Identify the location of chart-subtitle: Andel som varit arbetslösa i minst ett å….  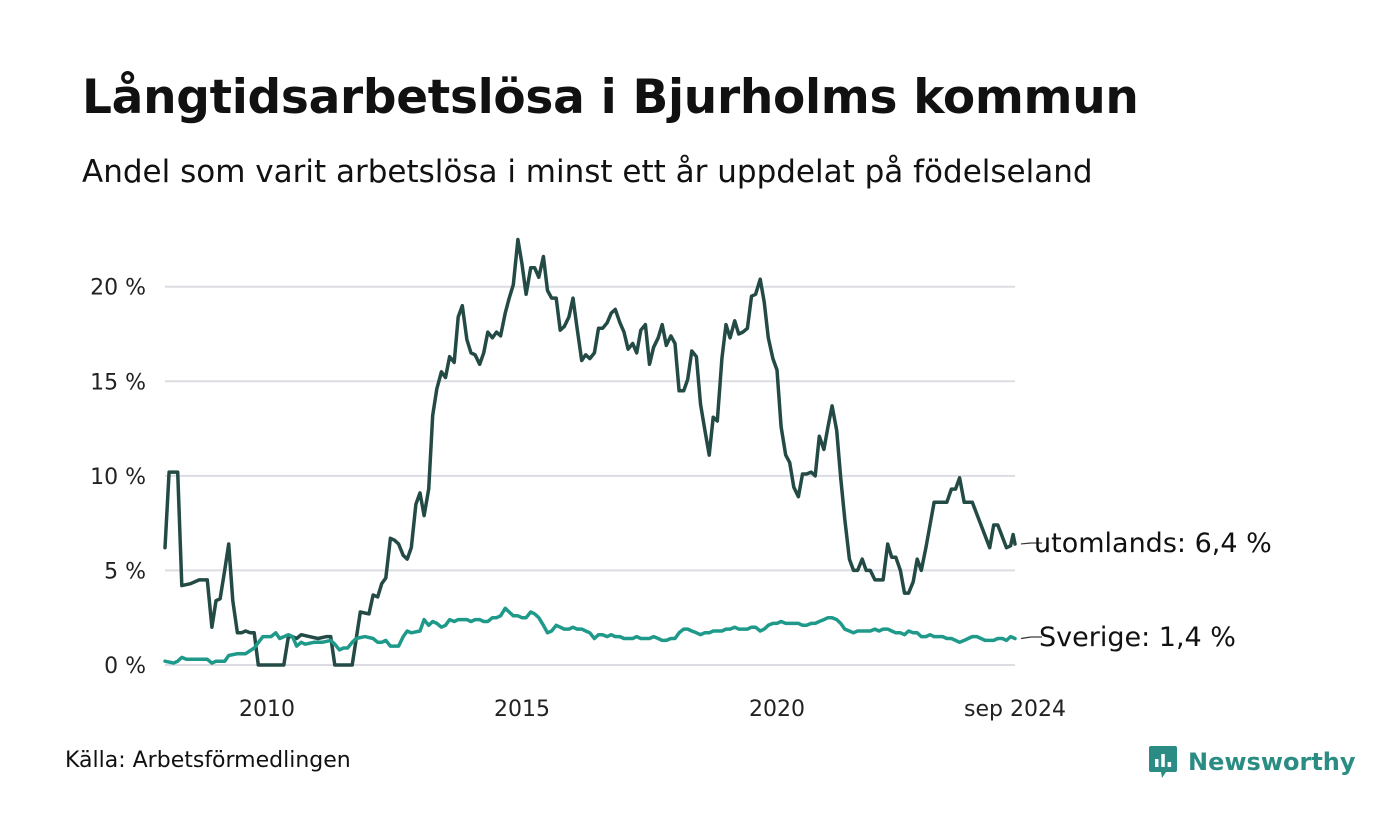
(587, 172).